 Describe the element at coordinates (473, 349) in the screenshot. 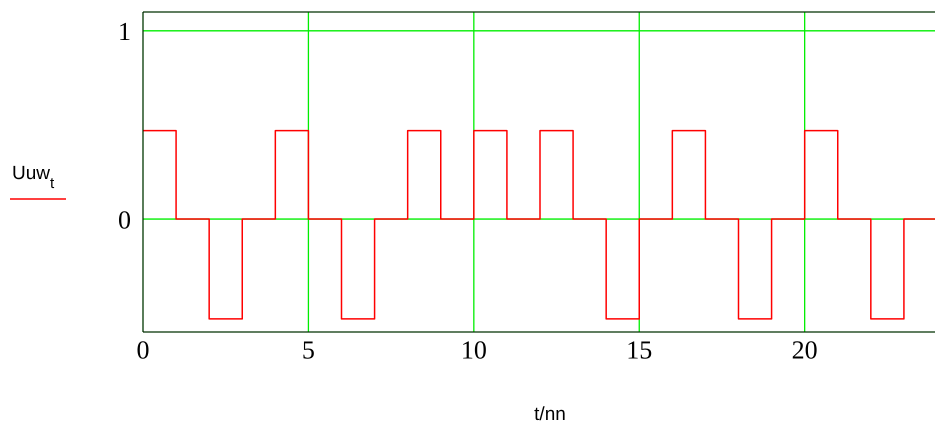

I see `x-tick-label: 10` at that location.